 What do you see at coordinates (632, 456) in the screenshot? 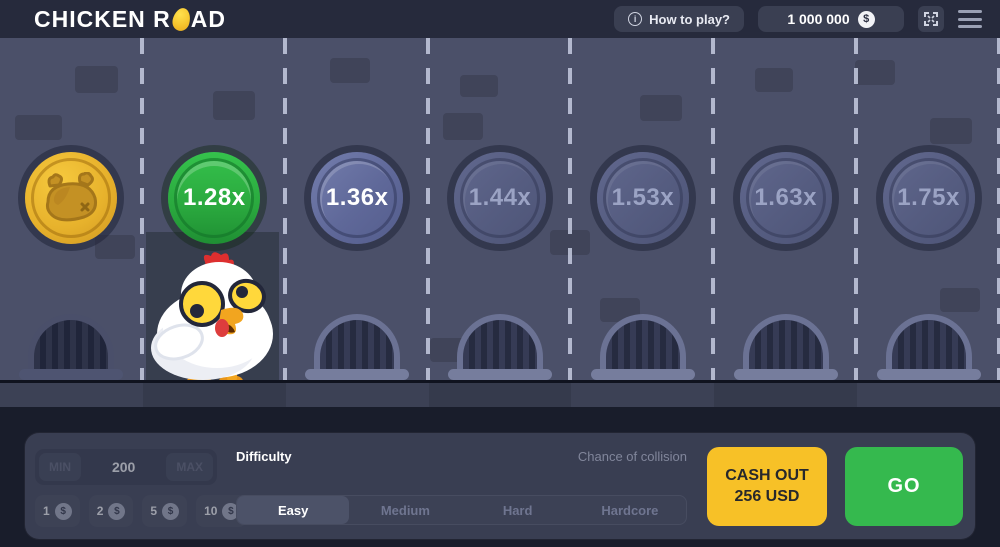
I see `chance-of-collision-label: Chance of collision` at bounding box center [632, 456].